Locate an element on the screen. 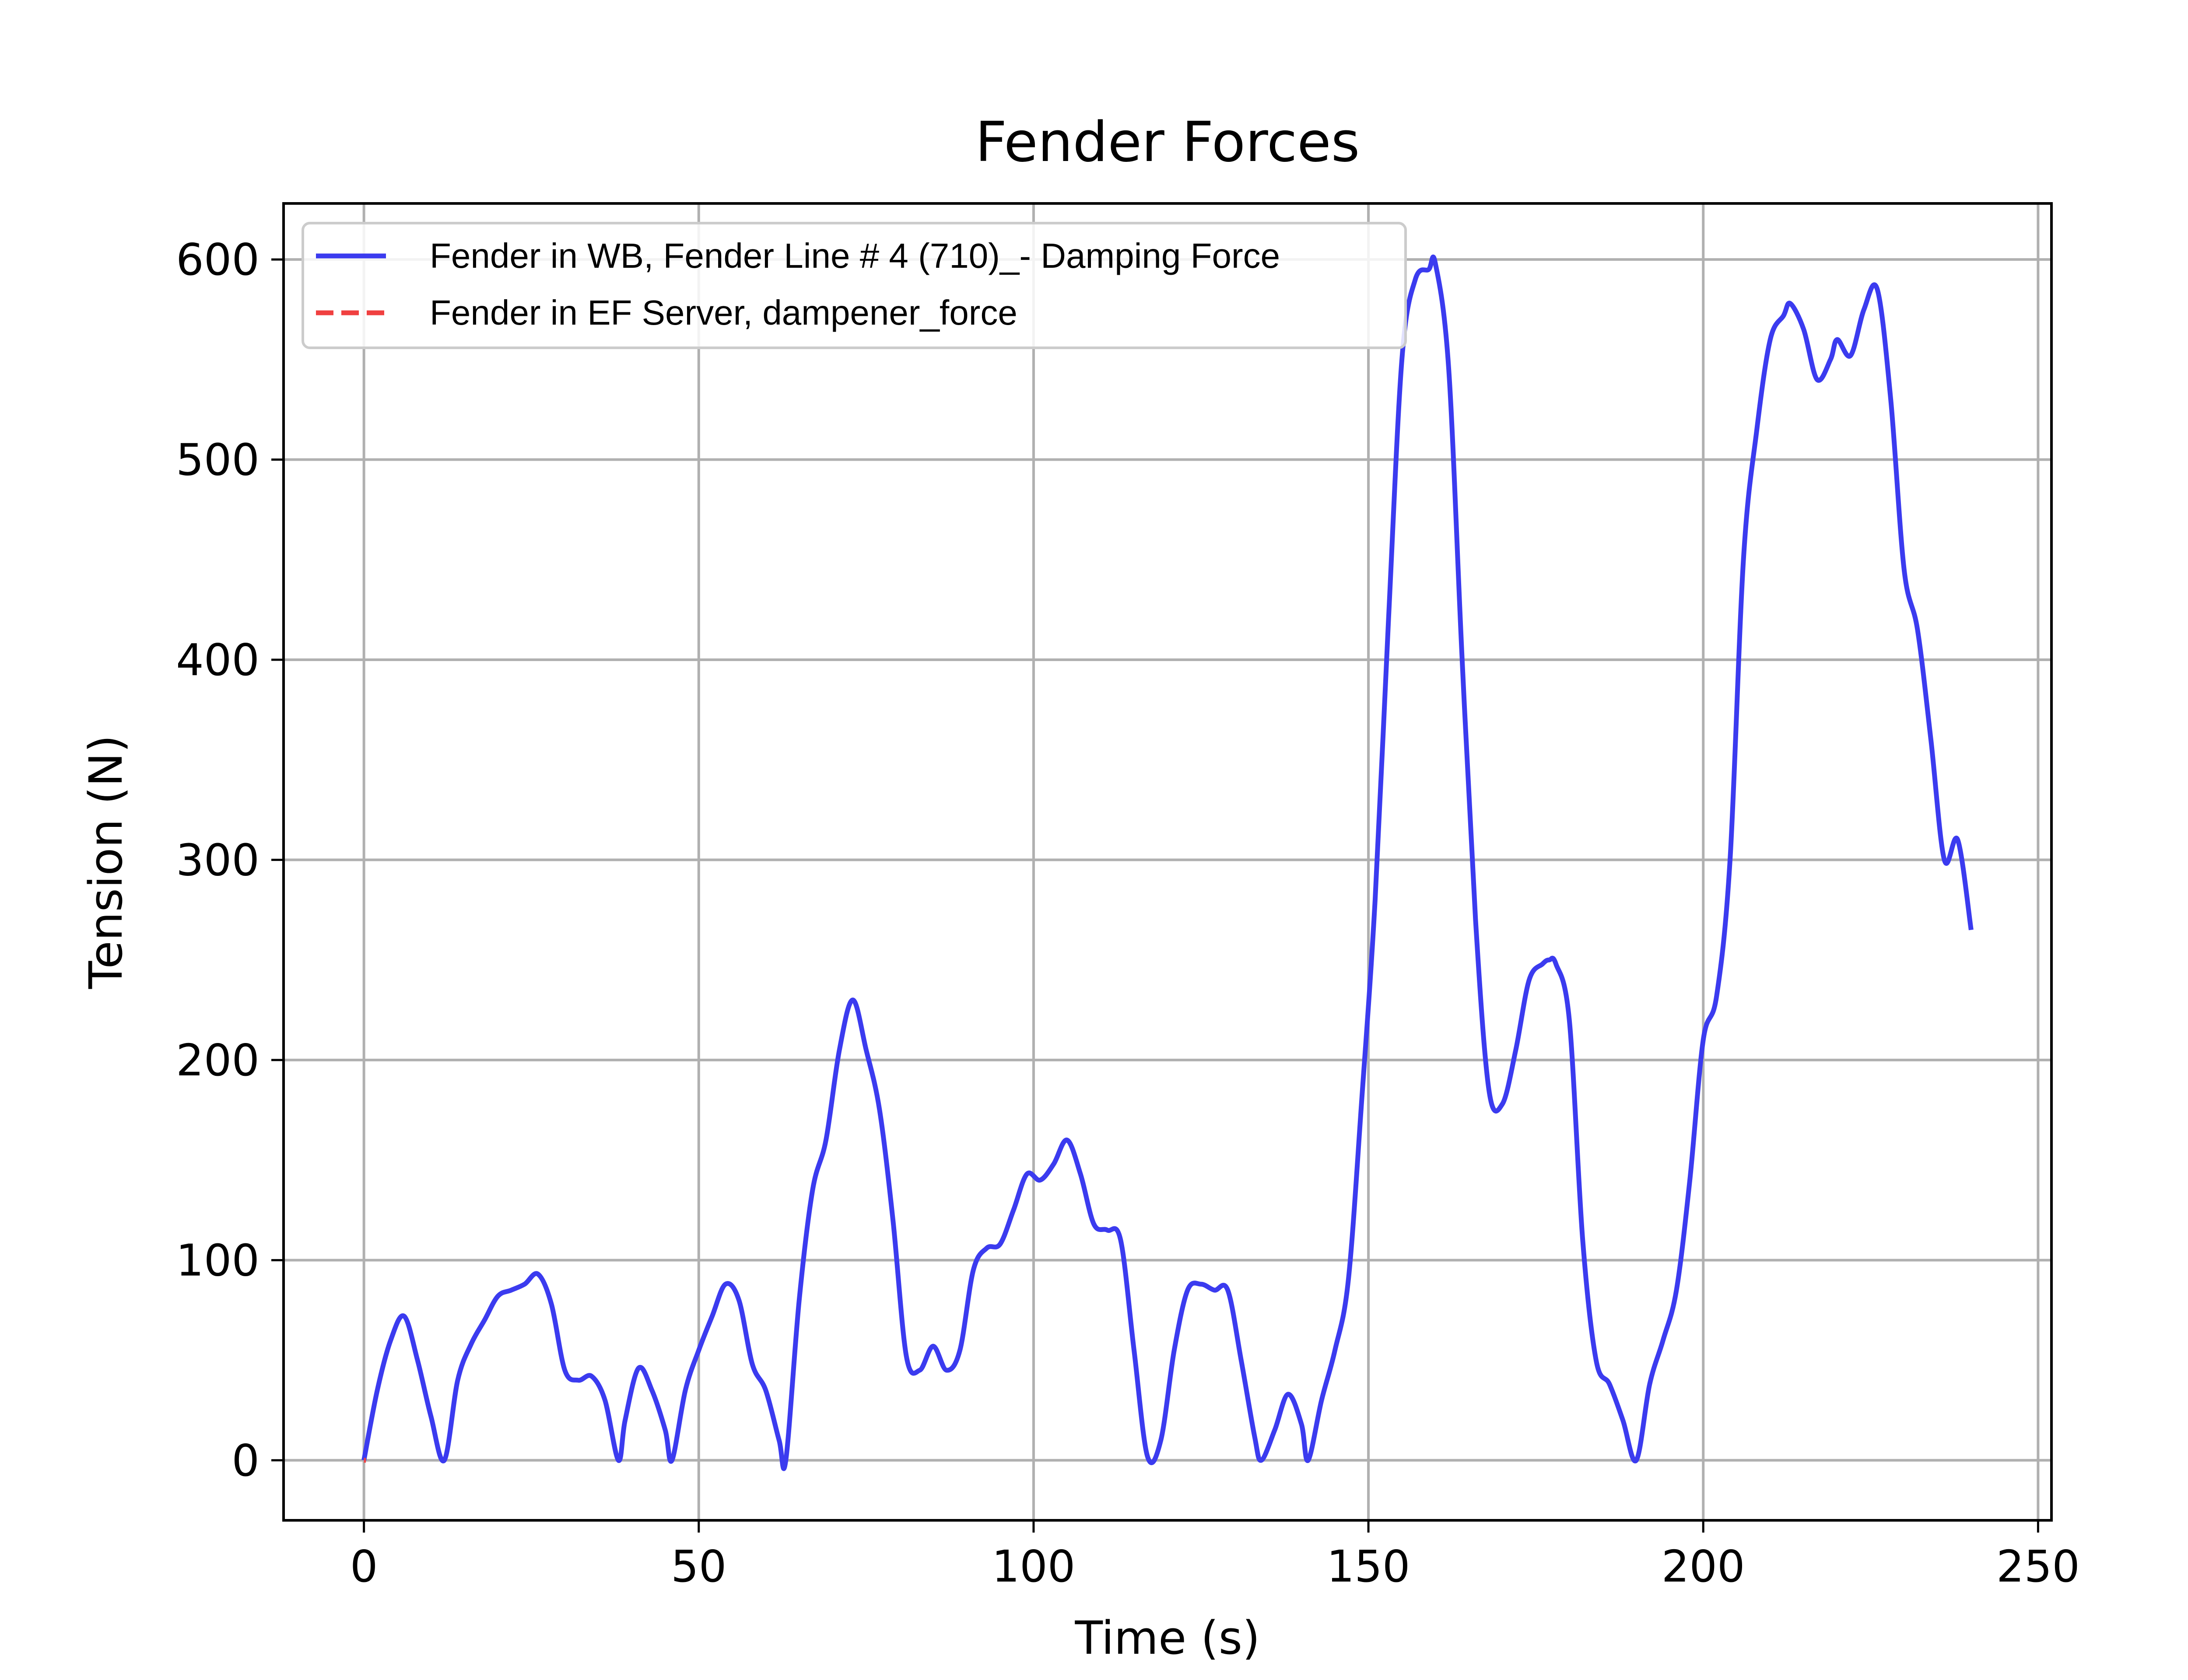 The width and height of the screenshot is (2188, 1680). y-axis-label: Tension (N) is located at coordinates (106, 862).